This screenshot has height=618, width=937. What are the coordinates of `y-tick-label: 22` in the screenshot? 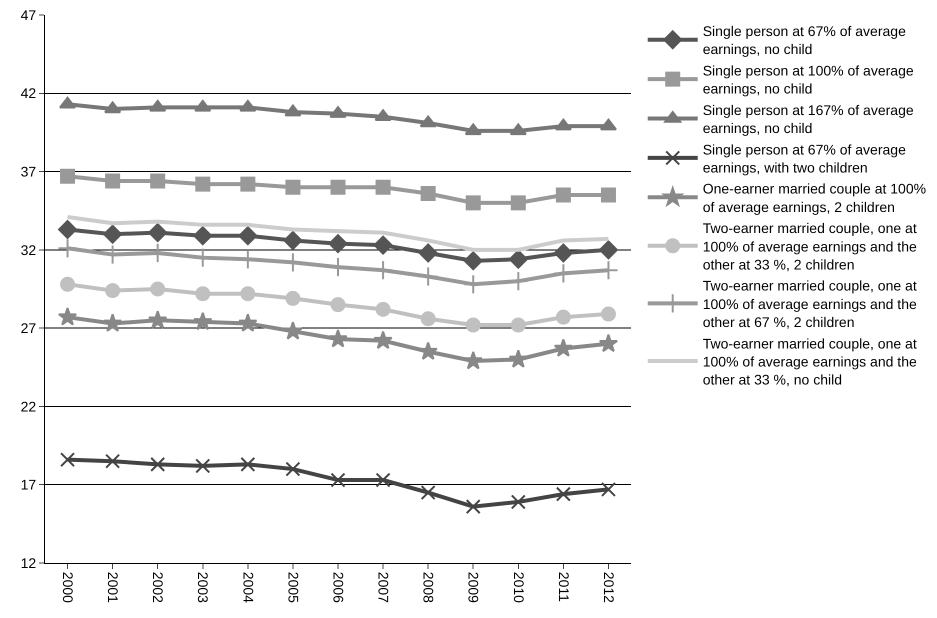 It's located at (28, 406).